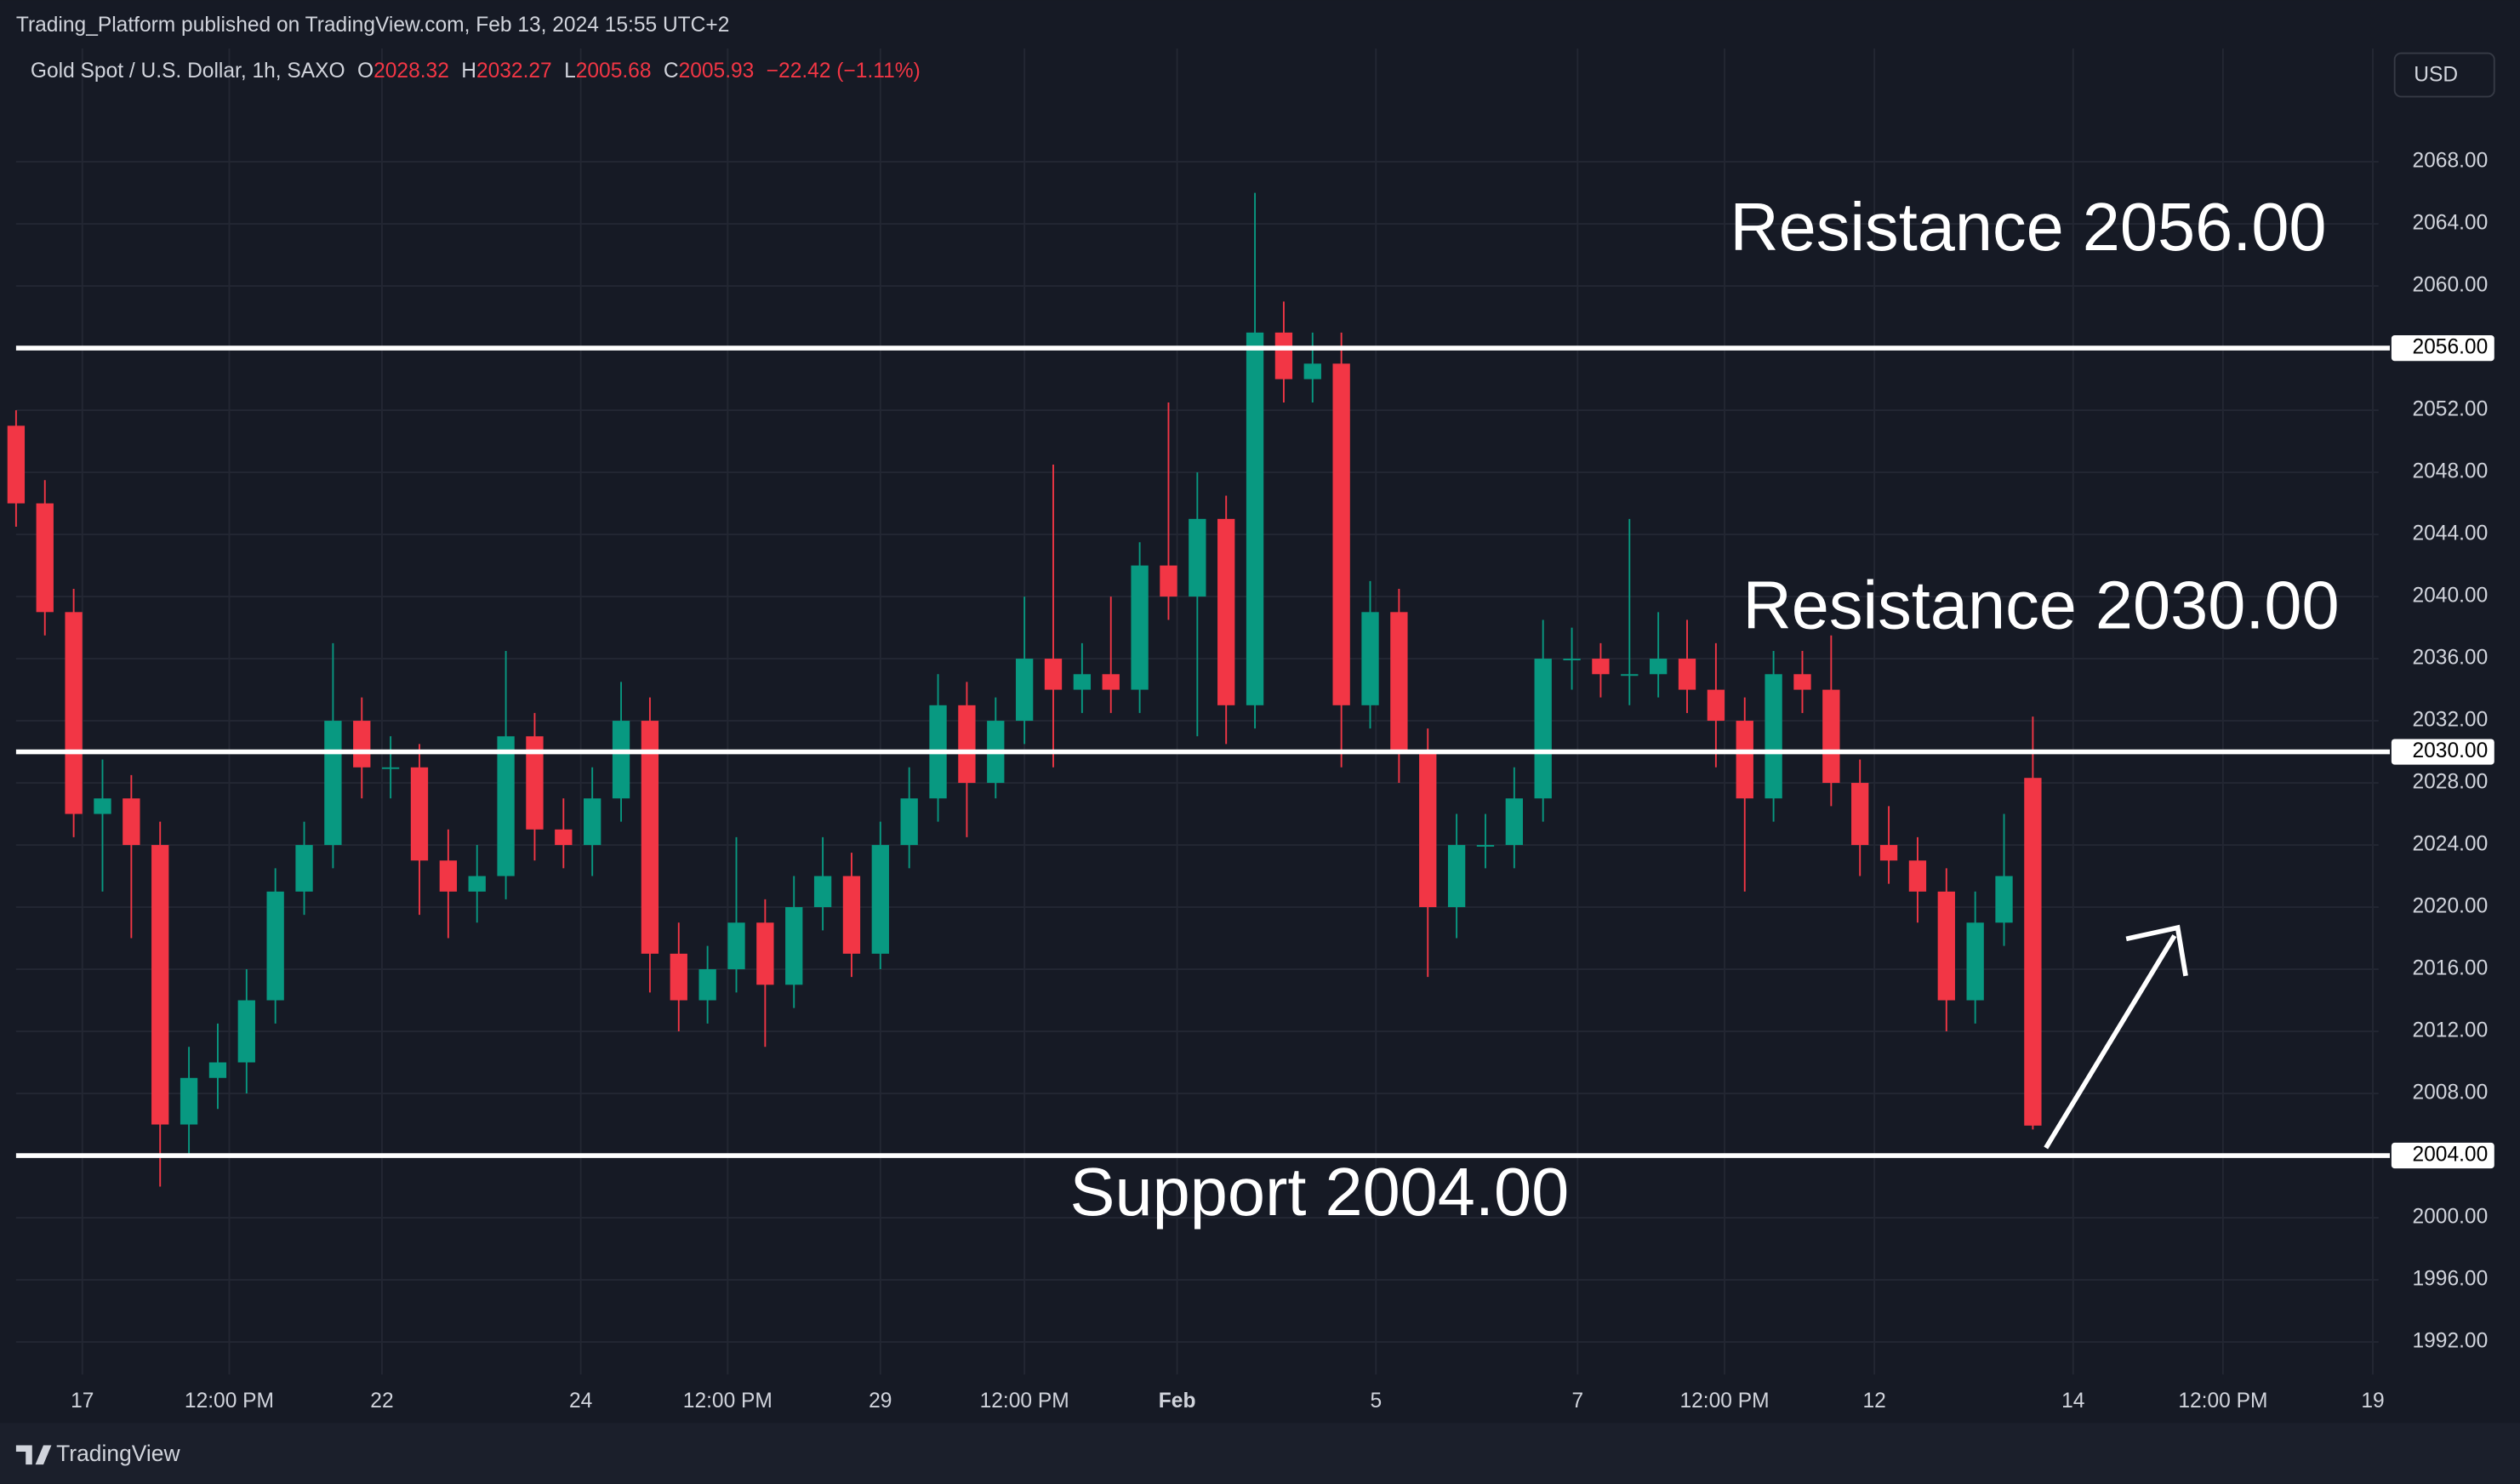 Image resolution: width=2520 pixels, height=1484 pixels. I want to click on y-tick-label: 2044.00, so click(2450, 533).